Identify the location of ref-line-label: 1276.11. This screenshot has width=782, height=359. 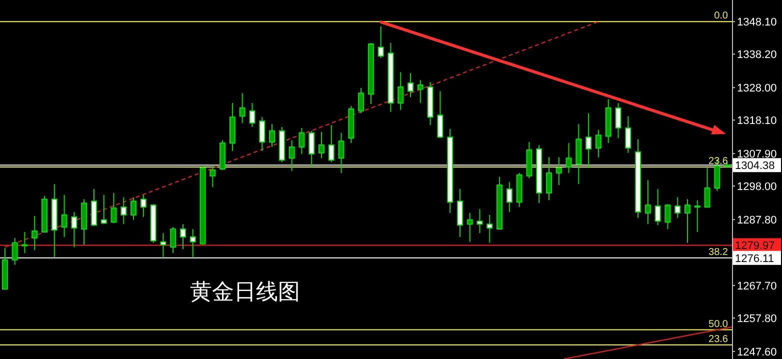
(754, 258).